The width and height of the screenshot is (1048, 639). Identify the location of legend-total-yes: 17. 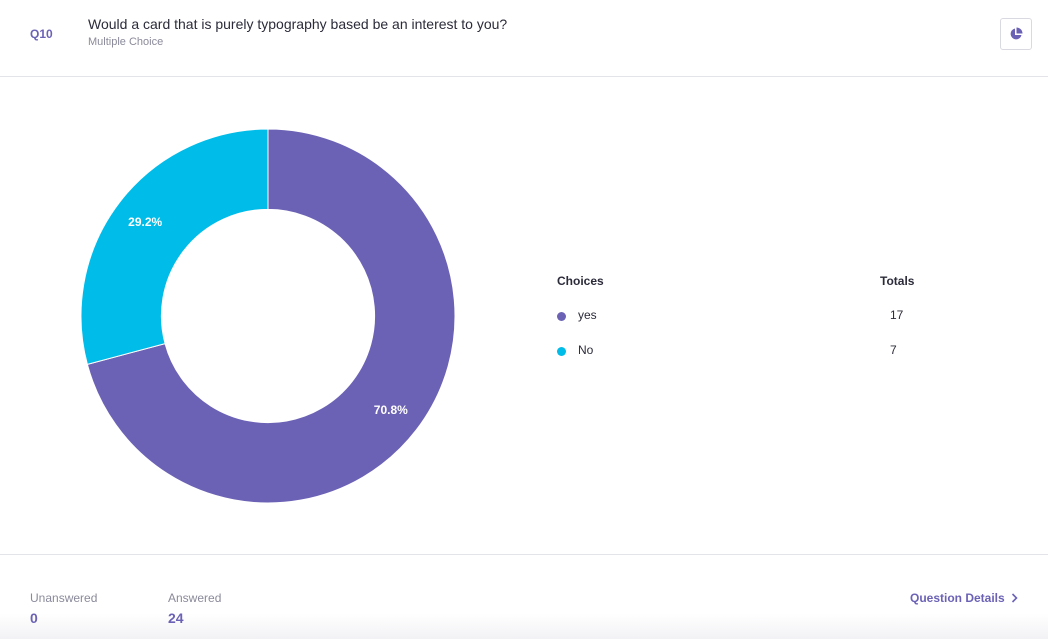
(897, 315).